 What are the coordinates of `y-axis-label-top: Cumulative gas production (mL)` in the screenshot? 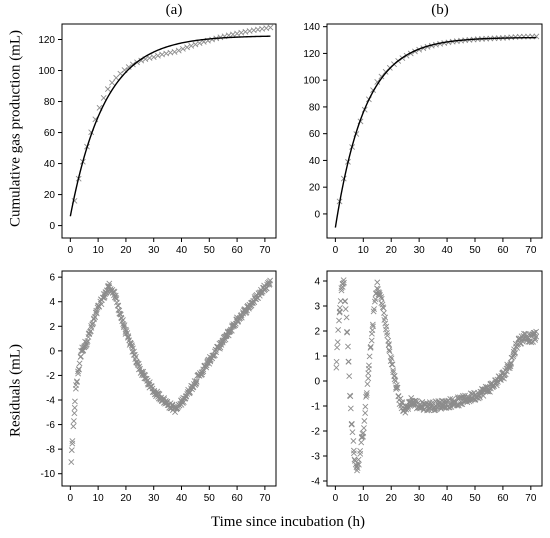 It's located at (15, 128).